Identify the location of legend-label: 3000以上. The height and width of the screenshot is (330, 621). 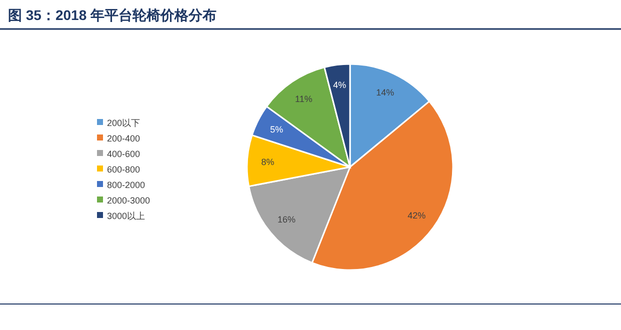
(126, 216).